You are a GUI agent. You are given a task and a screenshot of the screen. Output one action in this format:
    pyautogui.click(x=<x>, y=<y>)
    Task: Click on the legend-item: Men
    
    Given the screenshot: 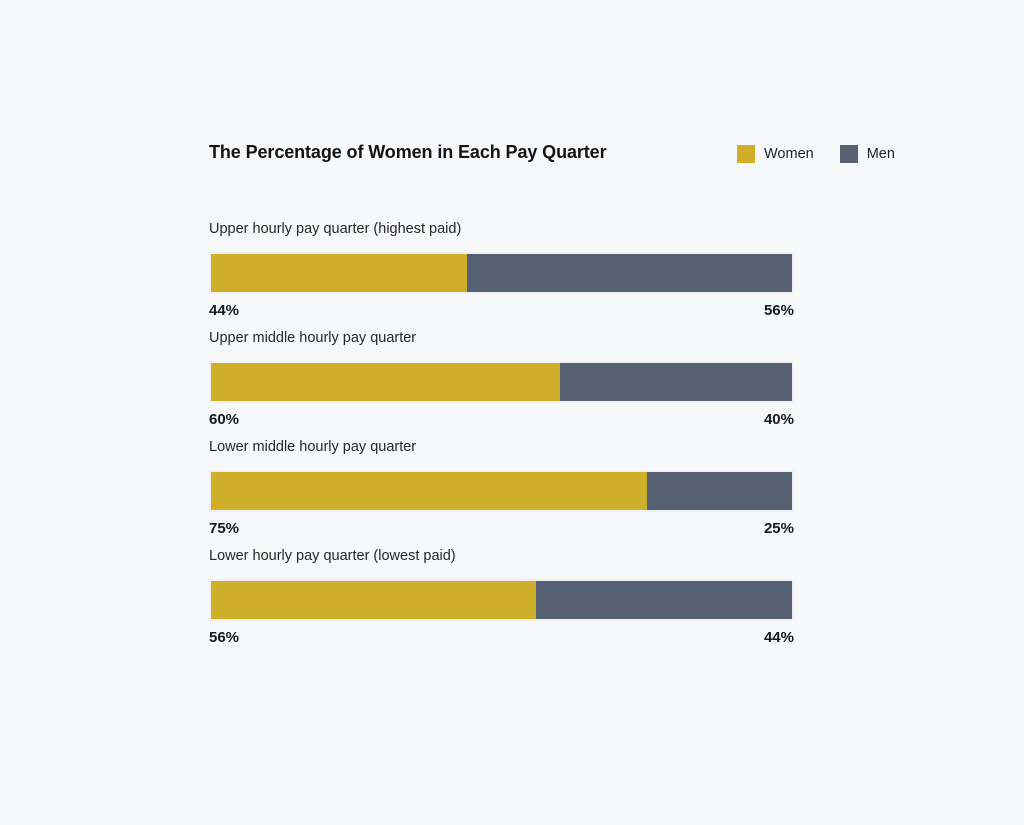 What is the action you would take?
    pyautogui.click(x=867, y=154)
    